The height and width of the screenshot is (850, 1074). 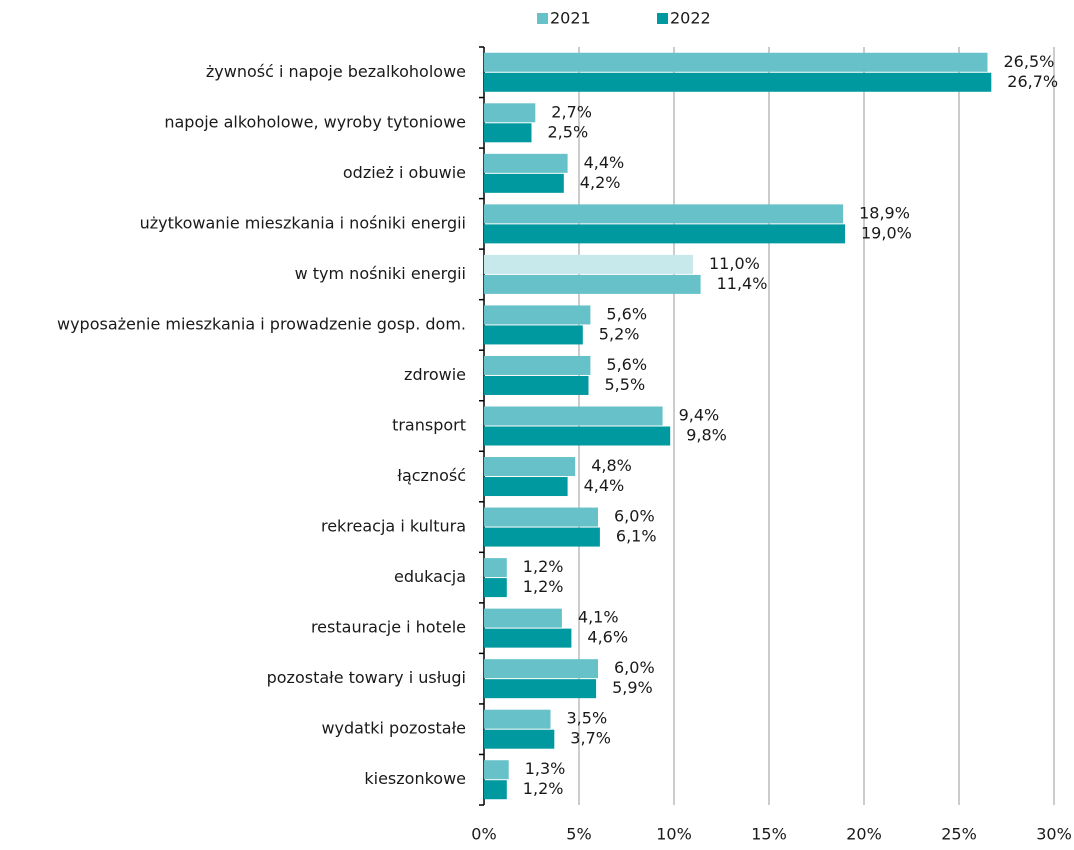 What do you see at coordinates (578, 834) in the screenshot?
I see `x-tick-label: 5%` at bounding box center [578, 834].